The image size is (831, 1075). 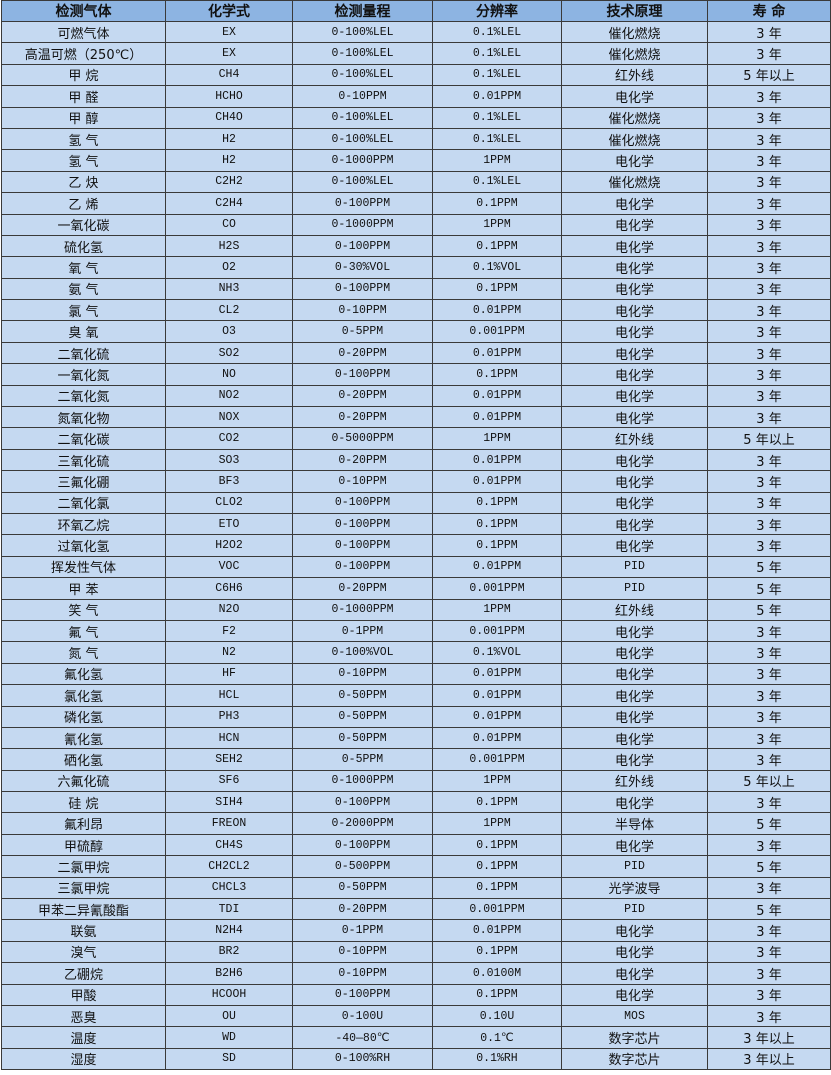 What do you see at coordinates (769, 438) in the screenshot?
I see `lifespan-cell: 5 年以上` at bounding box center [769, 438].